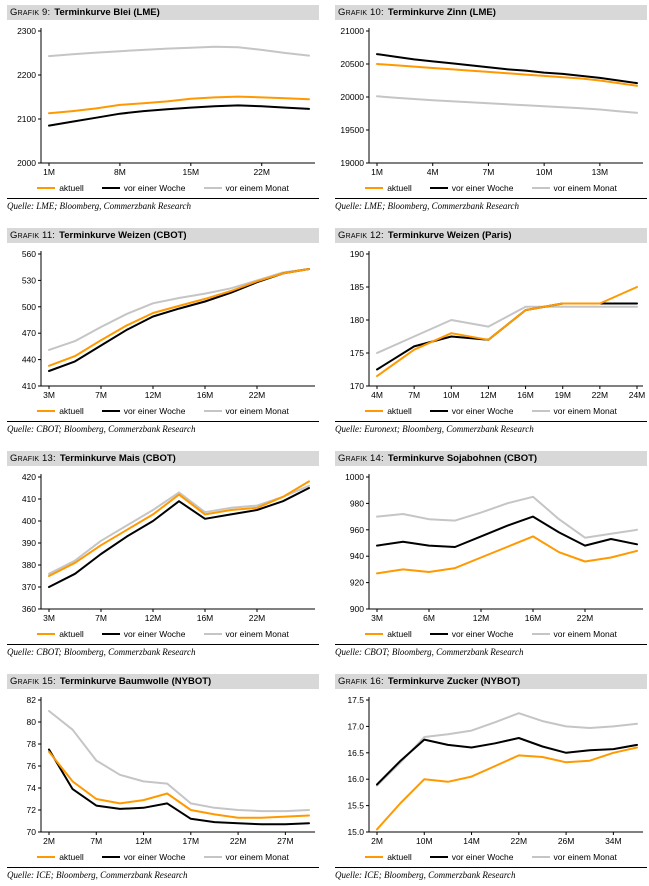 The image size is (649, 886). What do you see at coordinates (357, 583) in the screenshot?
I see `svg-text: 920` at bounding box center [357, 583].